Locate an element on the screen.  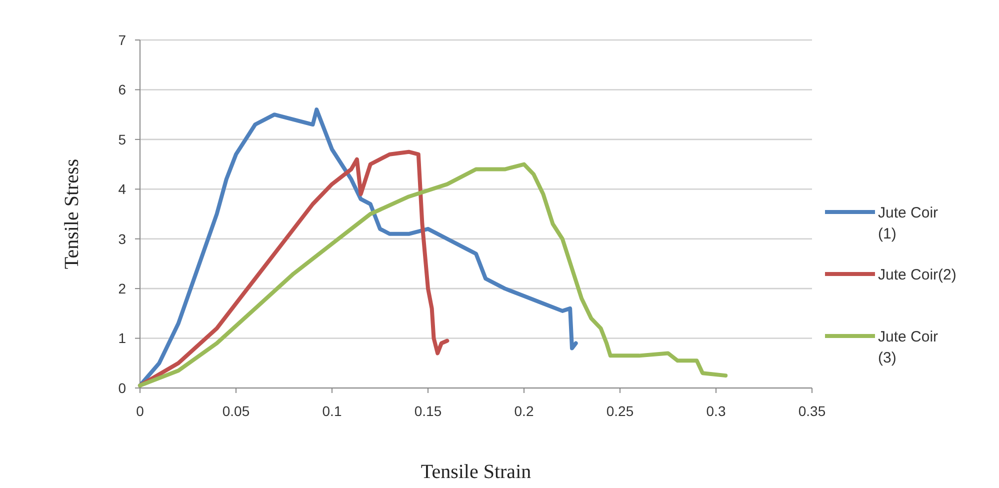
x-tick-label: 0.05 is located at coordinates (236, 411).